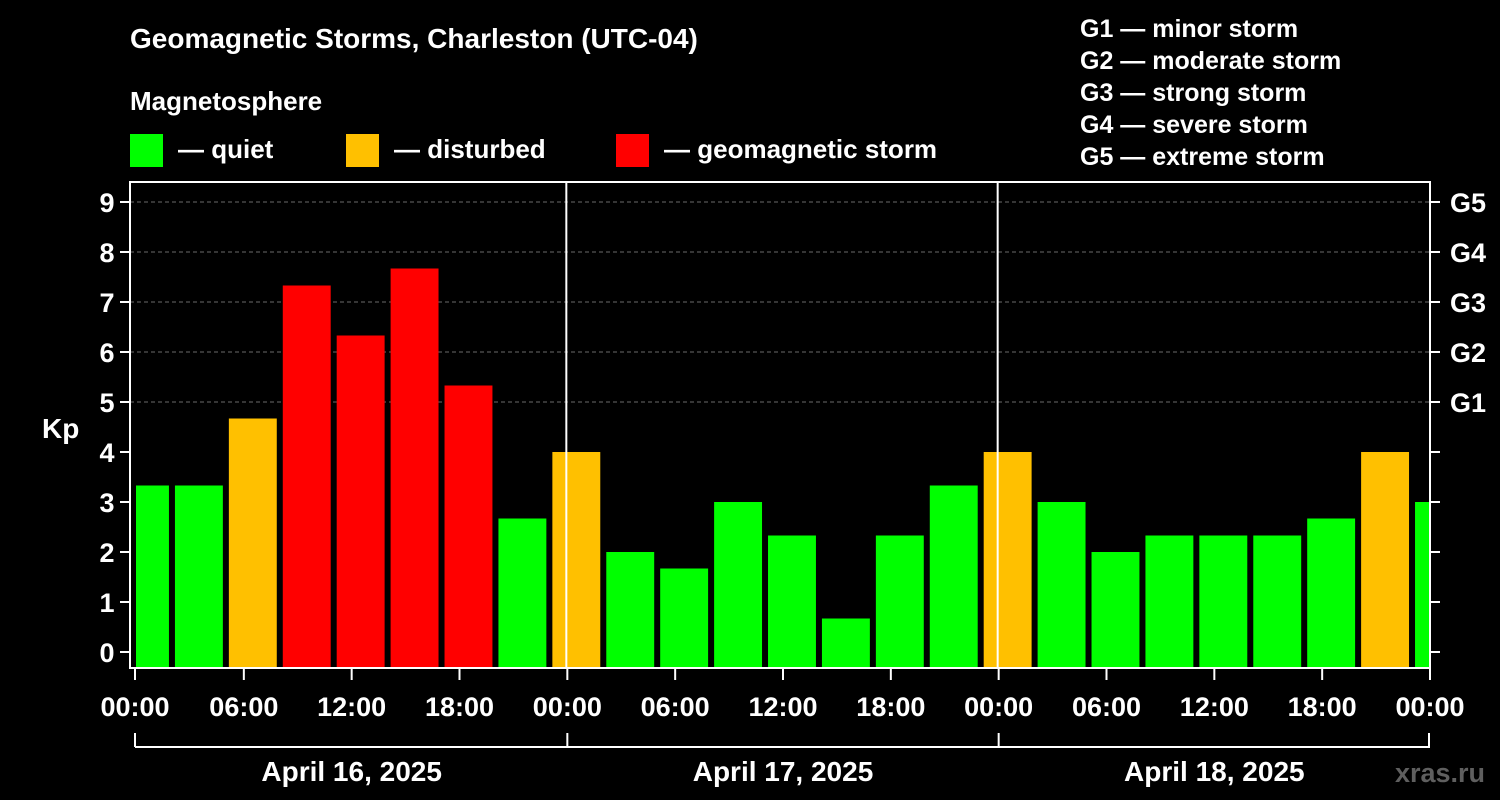  What do you see at coordinates (1322, 707) in the screenshot?
I see `x-tick-label-12: 18:00` at bounding box center [1322, 707].